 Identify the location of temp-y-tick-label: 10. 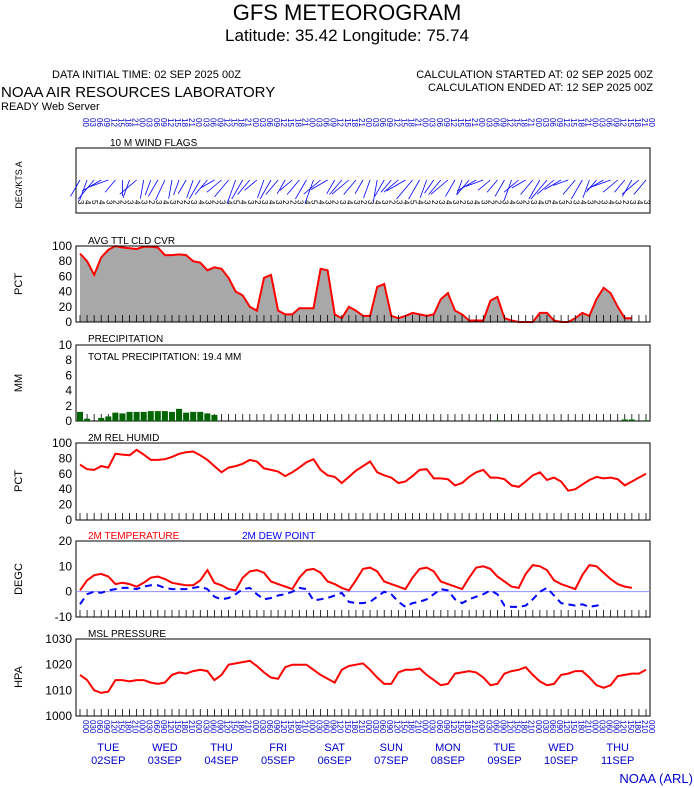
(66, 566).